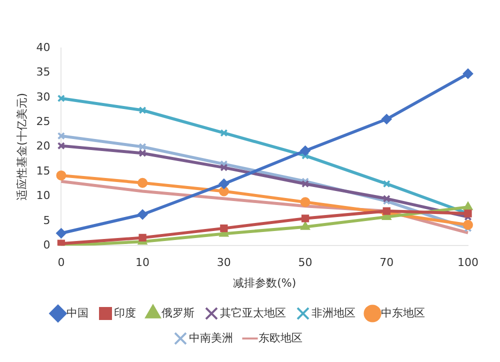 This screenshot has height=362, width=500. I want to click on y-axis-title: 适应性基金(十亿美元), so click(21, 147).